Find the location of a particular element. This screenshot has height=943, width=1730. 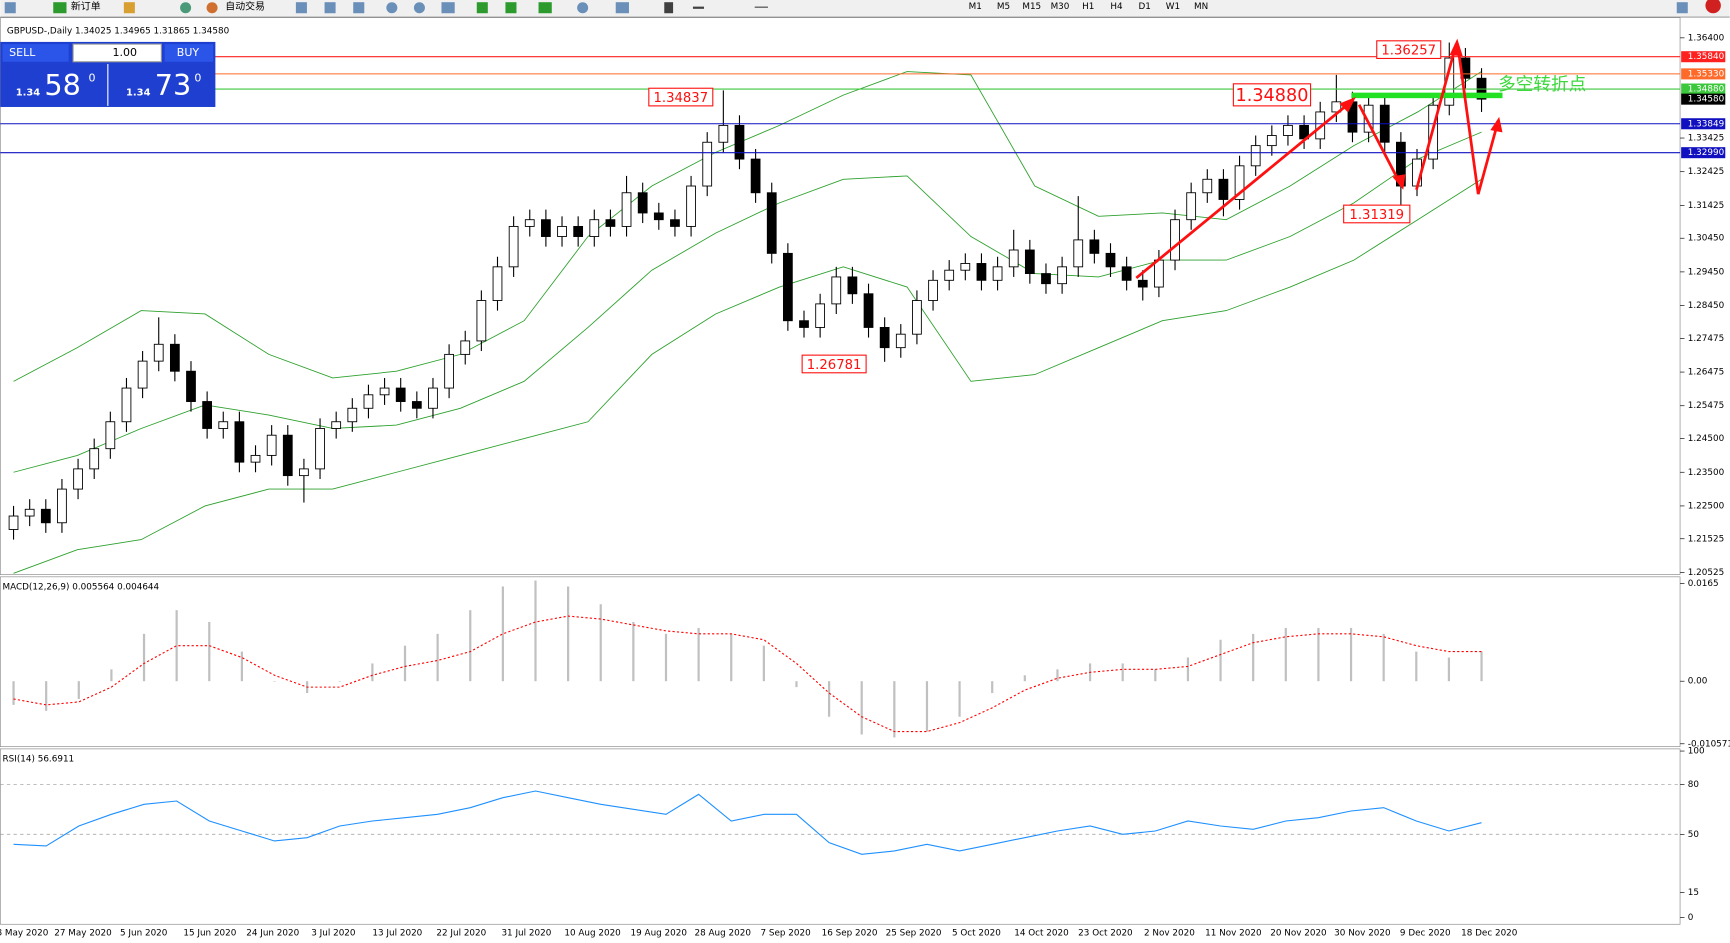

price-note: 1.34880 is located at coordinates (1272, 96).